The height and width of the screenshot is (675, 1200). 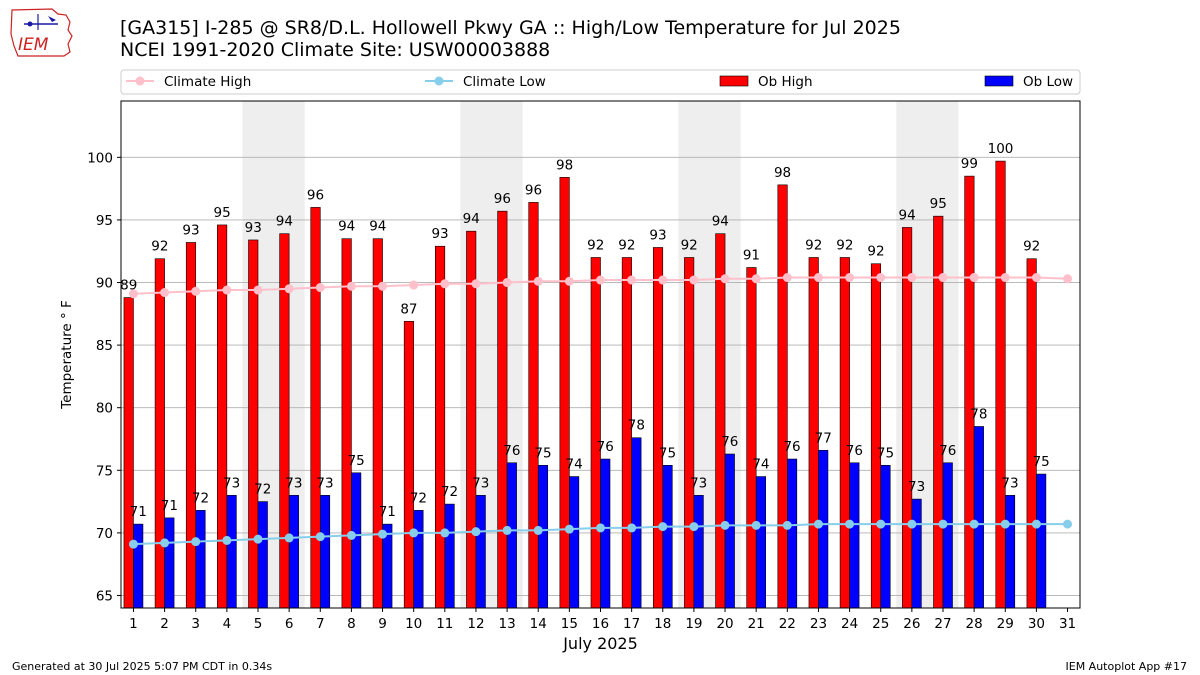 What do you see at coordinates (104, 534) in the screenshot?
I see `y-tick-label: 70` at bounding box center [104, 534].